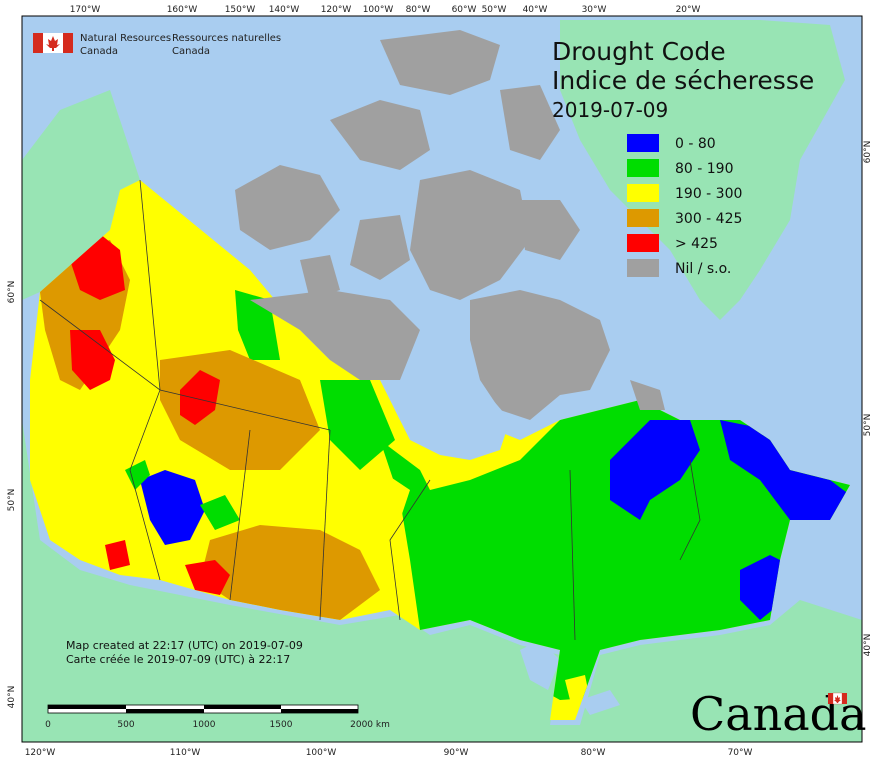  What do you see at coordinates (207, 577) in the screenshot?
I see `region-red-alberta` at bounding box center [207, 577].